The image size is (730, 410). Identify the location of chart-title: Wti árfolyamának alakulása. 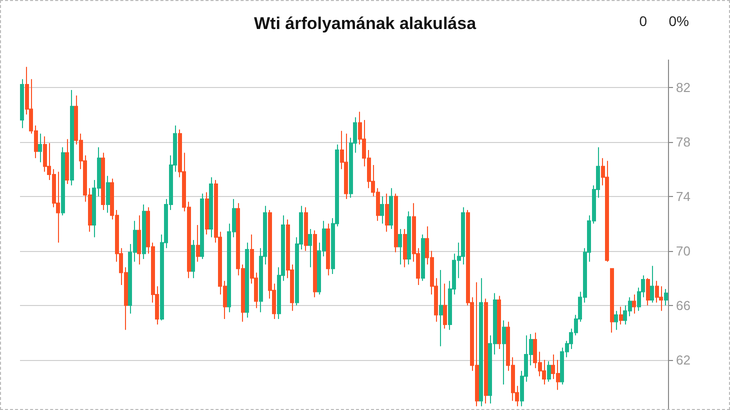
(365, 23).